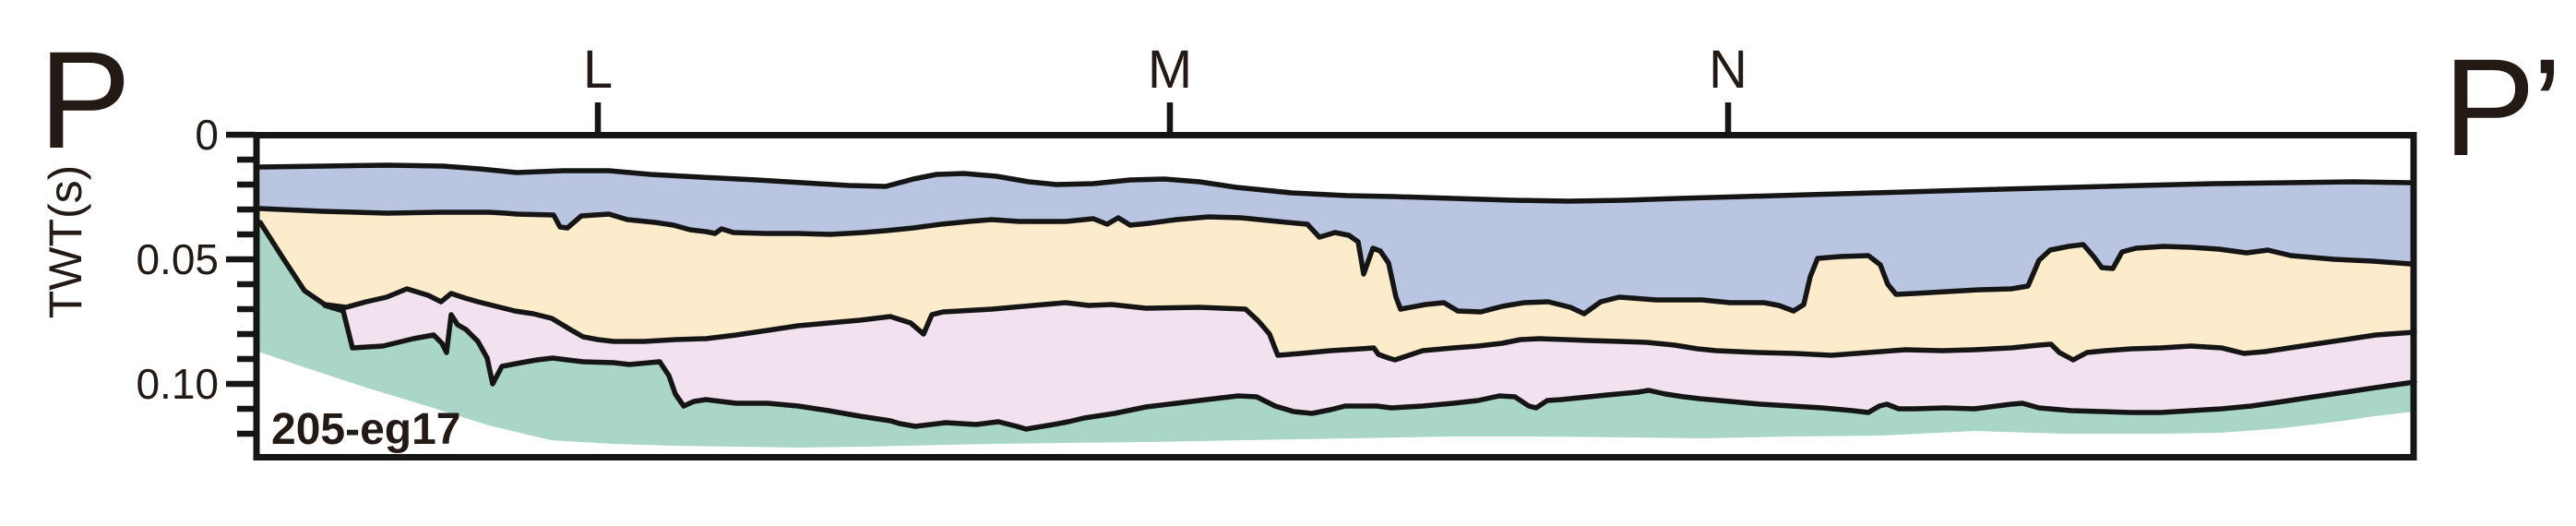 Image resolution: width=2576 pixels, height=526 pixels. I want to click on marker-label-m: M, so click(1170, 70).